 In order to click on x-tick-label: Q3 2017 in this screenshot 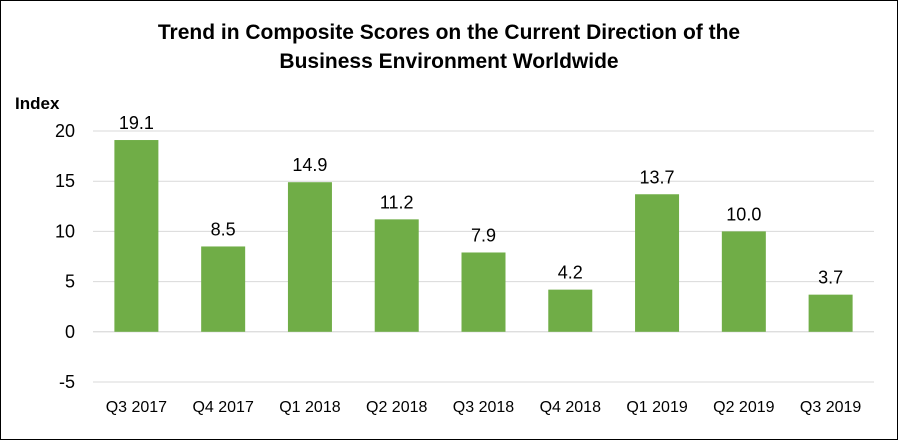, I will do `click(136, 407)`.